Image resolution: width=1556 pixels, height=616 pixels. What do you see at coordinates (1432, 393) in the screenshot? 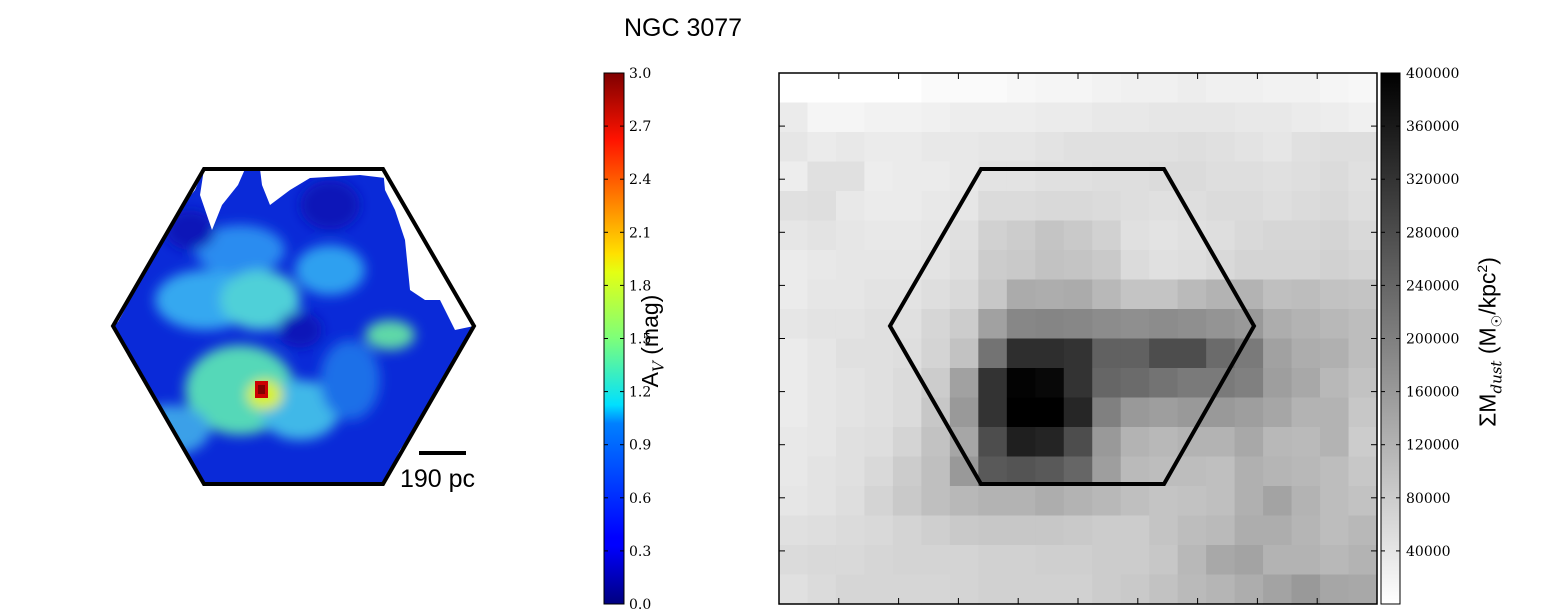
I see `dust-colorbar-tick-label: 160000` at bounding box center [1432, 393].